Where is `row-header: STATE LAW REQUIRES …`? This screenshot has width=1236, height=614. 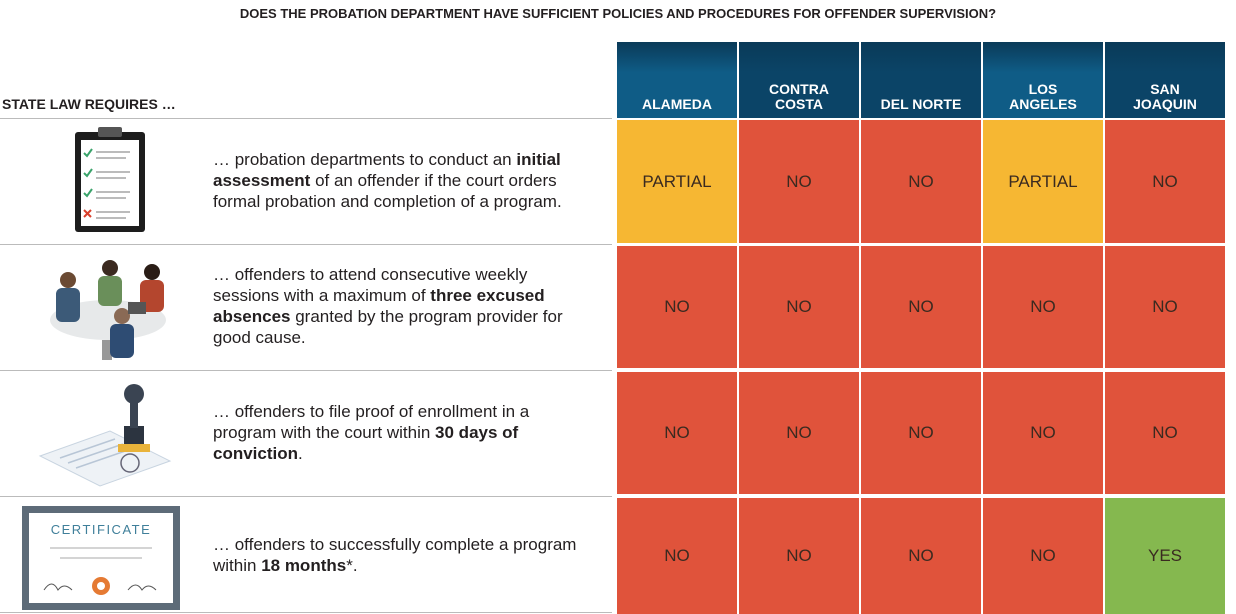
row-header: STATE LAW REQUIRES … is located at coordinates (89, 104).